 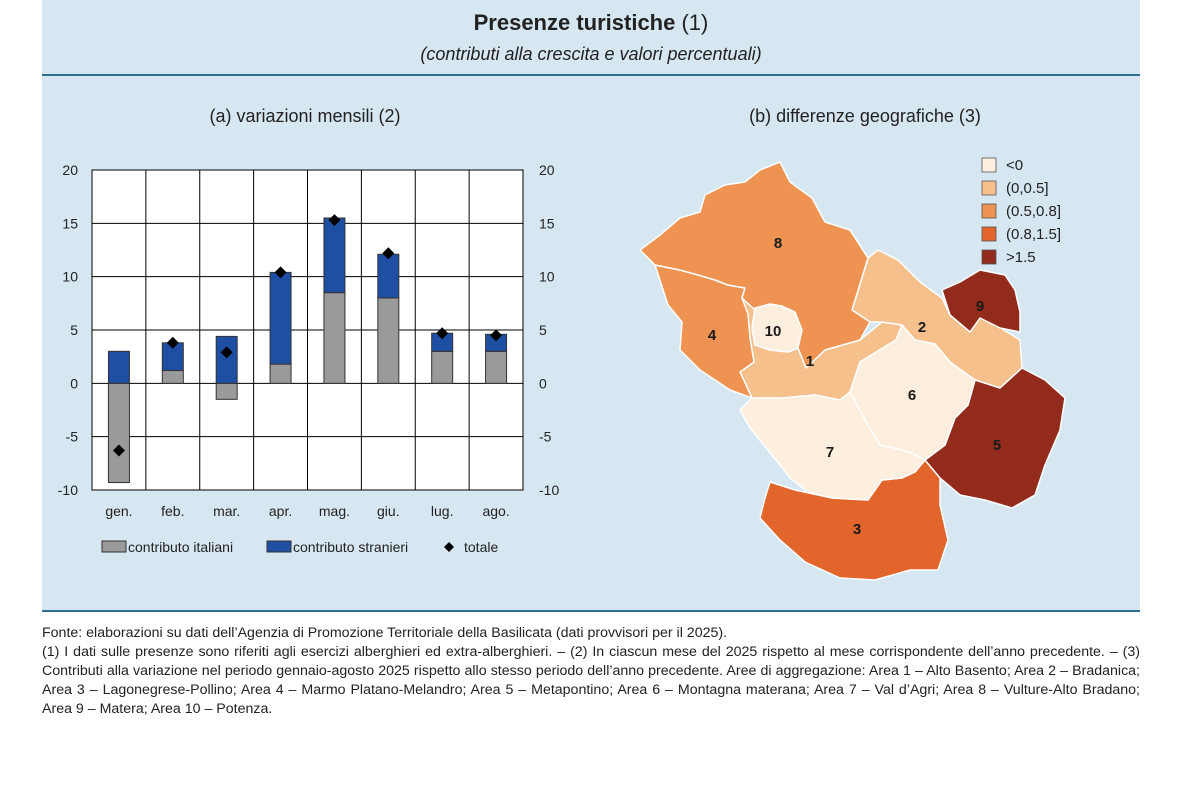 What do you see at coordinates (442, 511) in the screenshot?
I see `x-tick-label: lug.` at bounding box center [442, 511].